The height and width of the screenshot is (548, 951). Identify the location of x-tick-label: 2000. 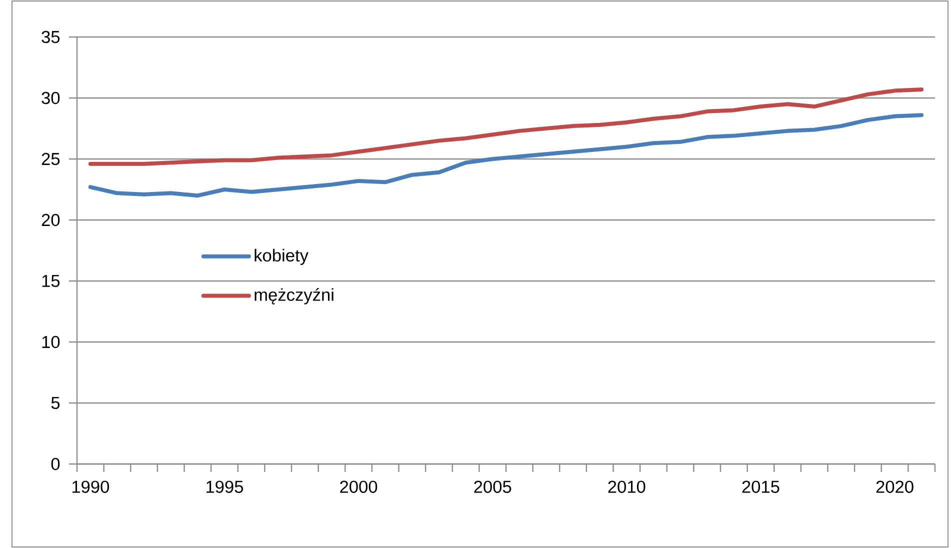
(359, 486).